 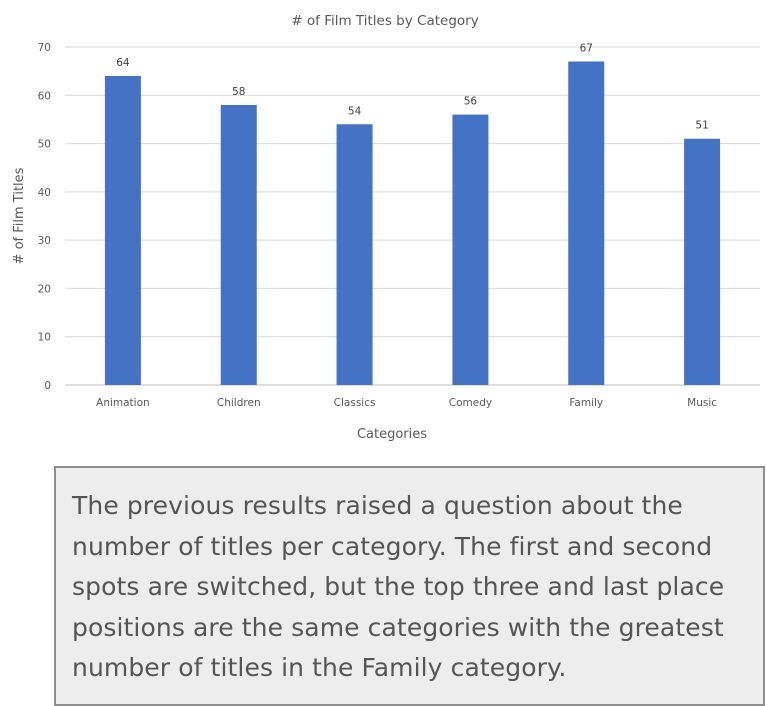 I want to click on x-tick-label: Children, so click(x=239, y=403).